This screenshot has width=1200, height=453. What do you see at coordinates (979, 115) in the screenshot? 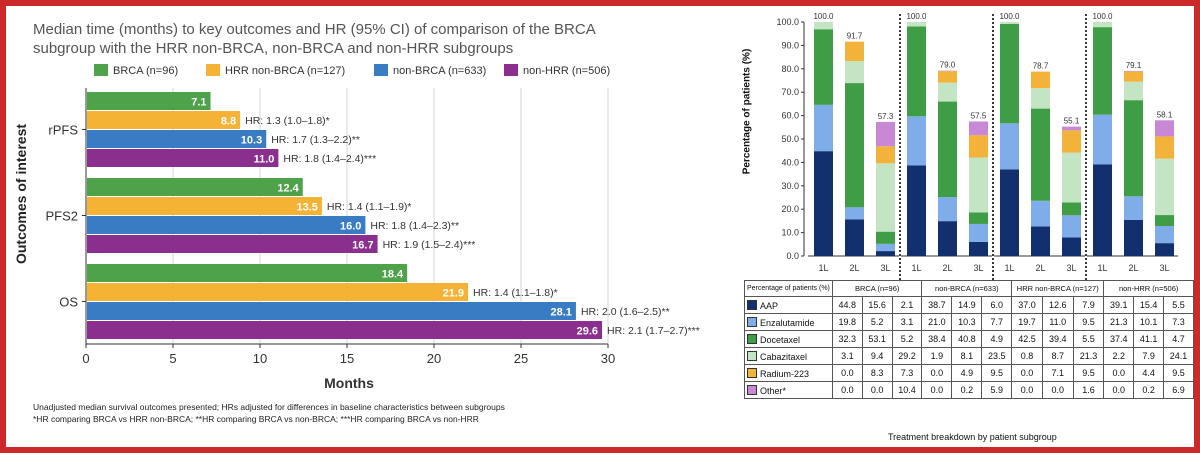
I see `bar-total-label: 57.5` at bounding box center [979, 115].